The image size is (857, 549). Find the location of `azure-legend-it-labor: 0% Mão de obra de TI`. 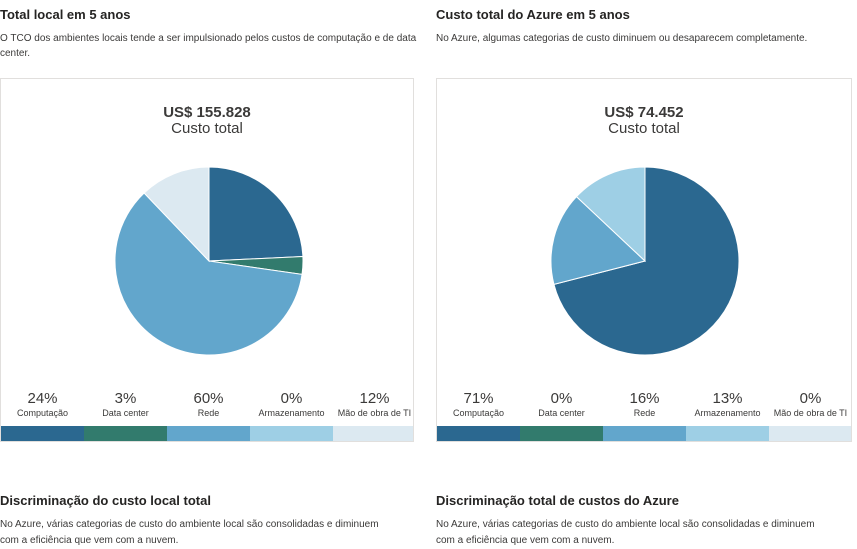

azure-legend-it-labor: 0% Mão de obra de TI is located at coordinates (810, 404).